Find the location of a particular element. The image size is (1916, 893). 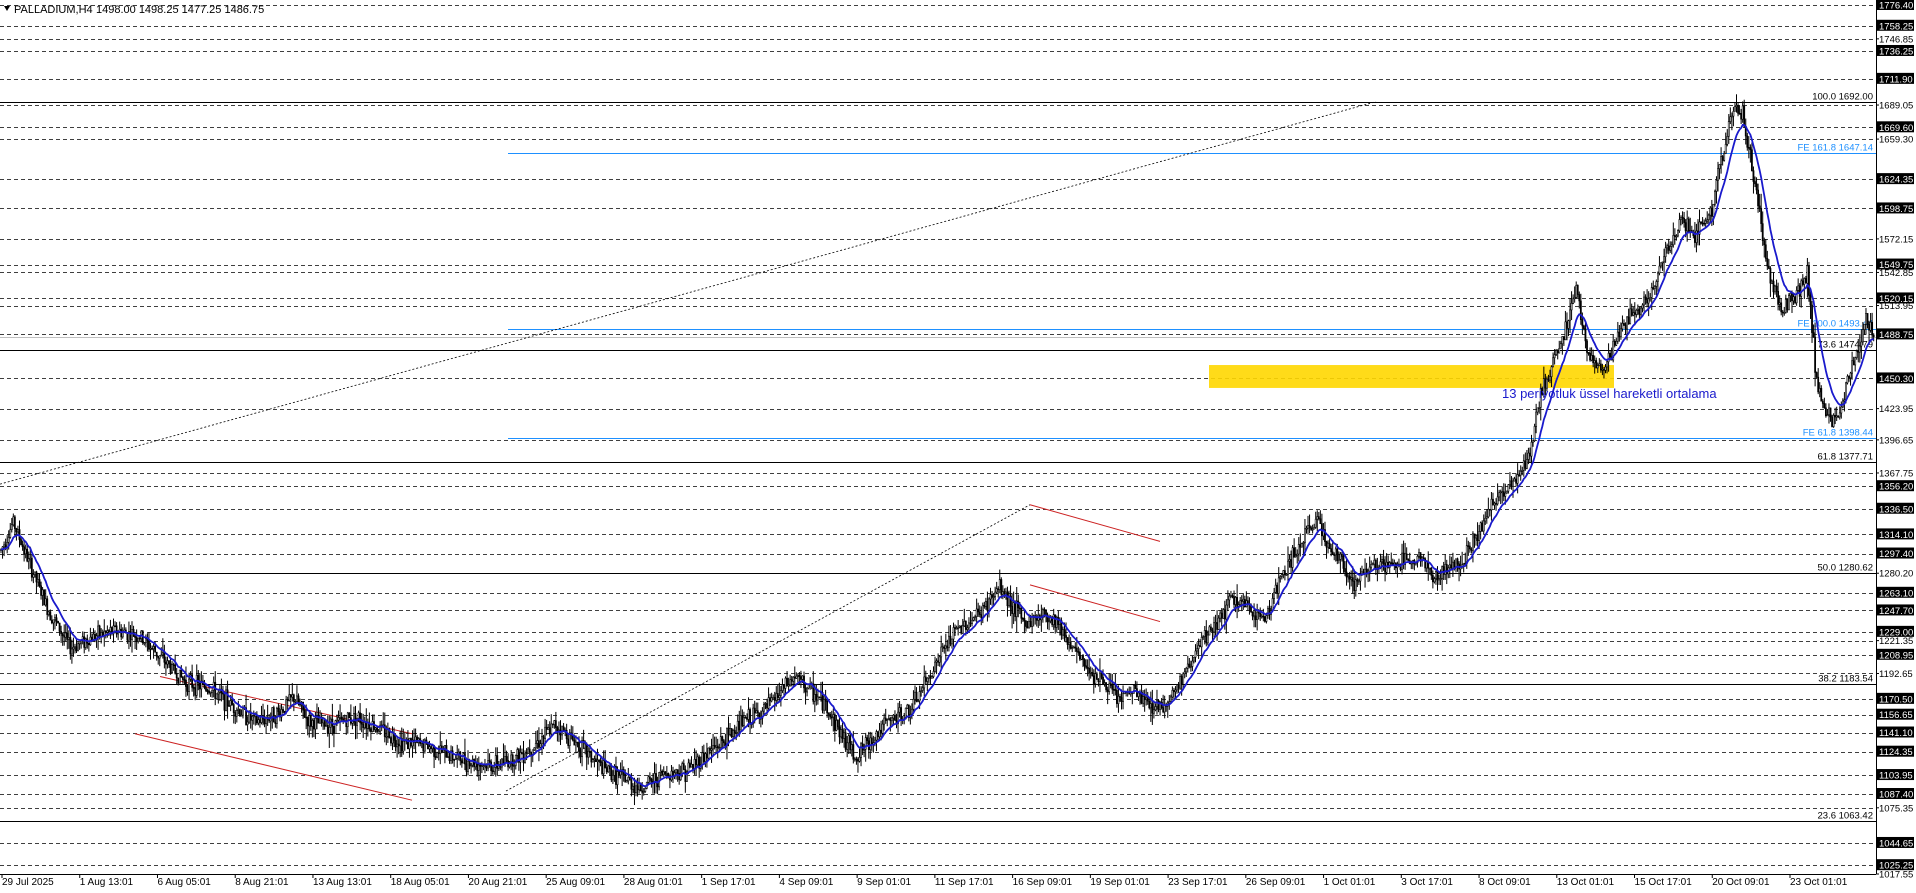

price-tick-label: 1075.35 is located at coordinates (1896, 808).